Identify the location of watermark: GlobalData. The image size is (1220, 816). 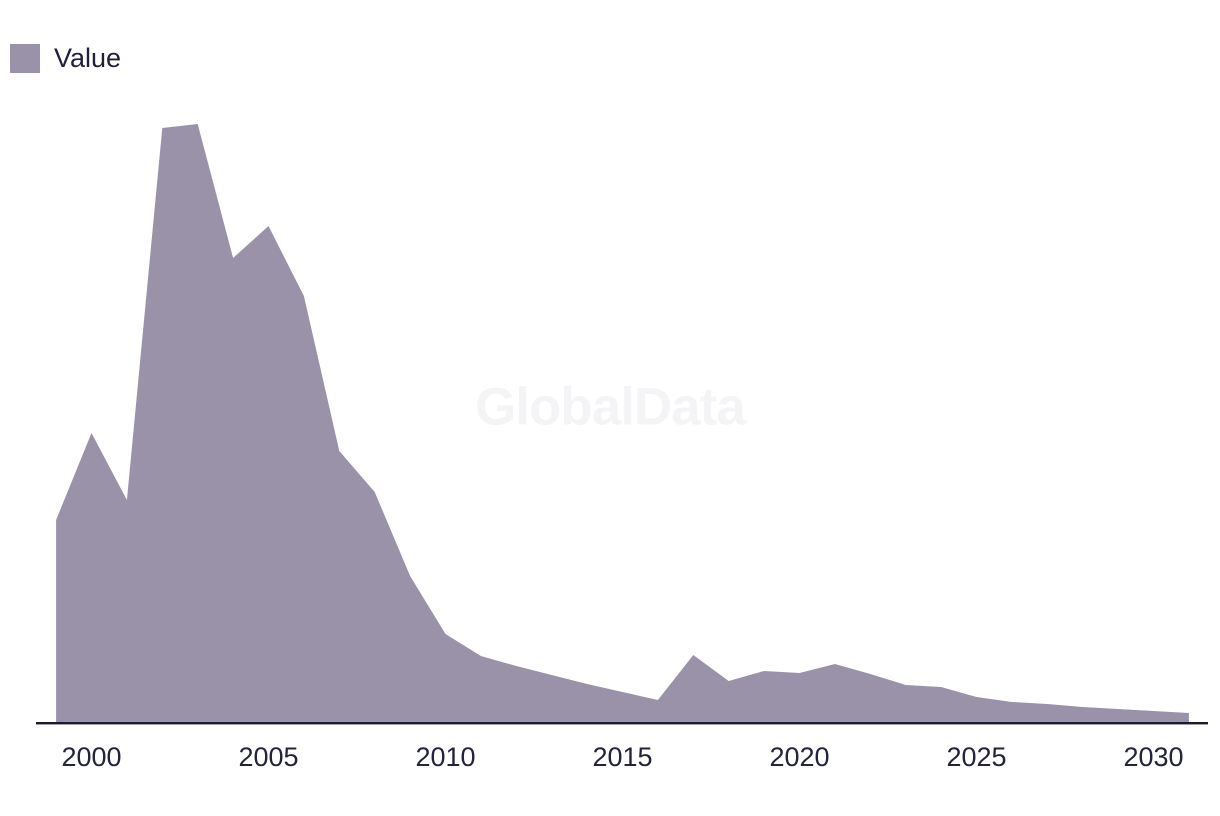
(610, 407).